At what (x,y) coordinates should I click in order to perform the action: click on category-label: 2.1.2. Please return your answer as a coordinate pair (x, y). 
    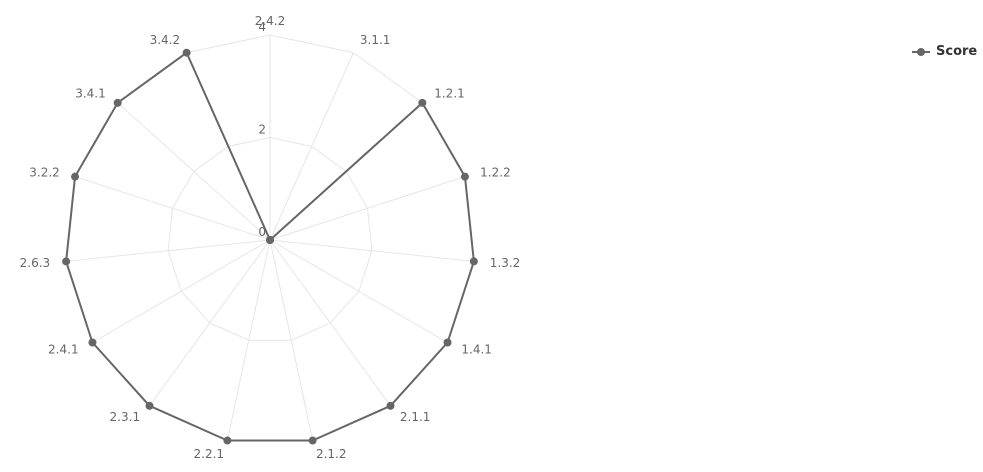
    Looking at the image, I should click on (331, 454).